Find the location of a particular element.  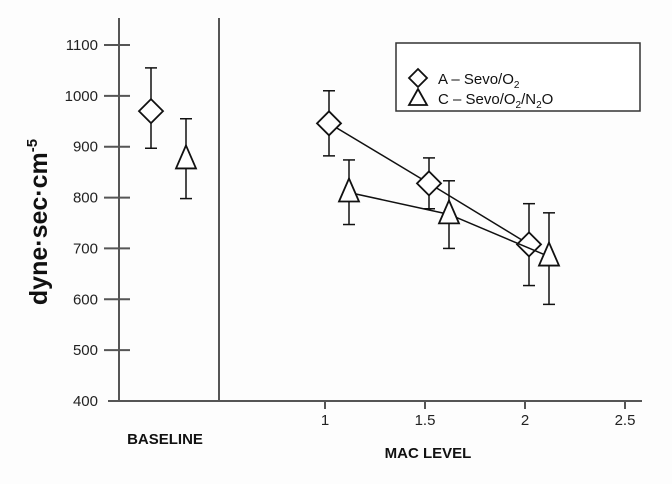

y-tick-label: 900 is located at coordinates (85, 147).